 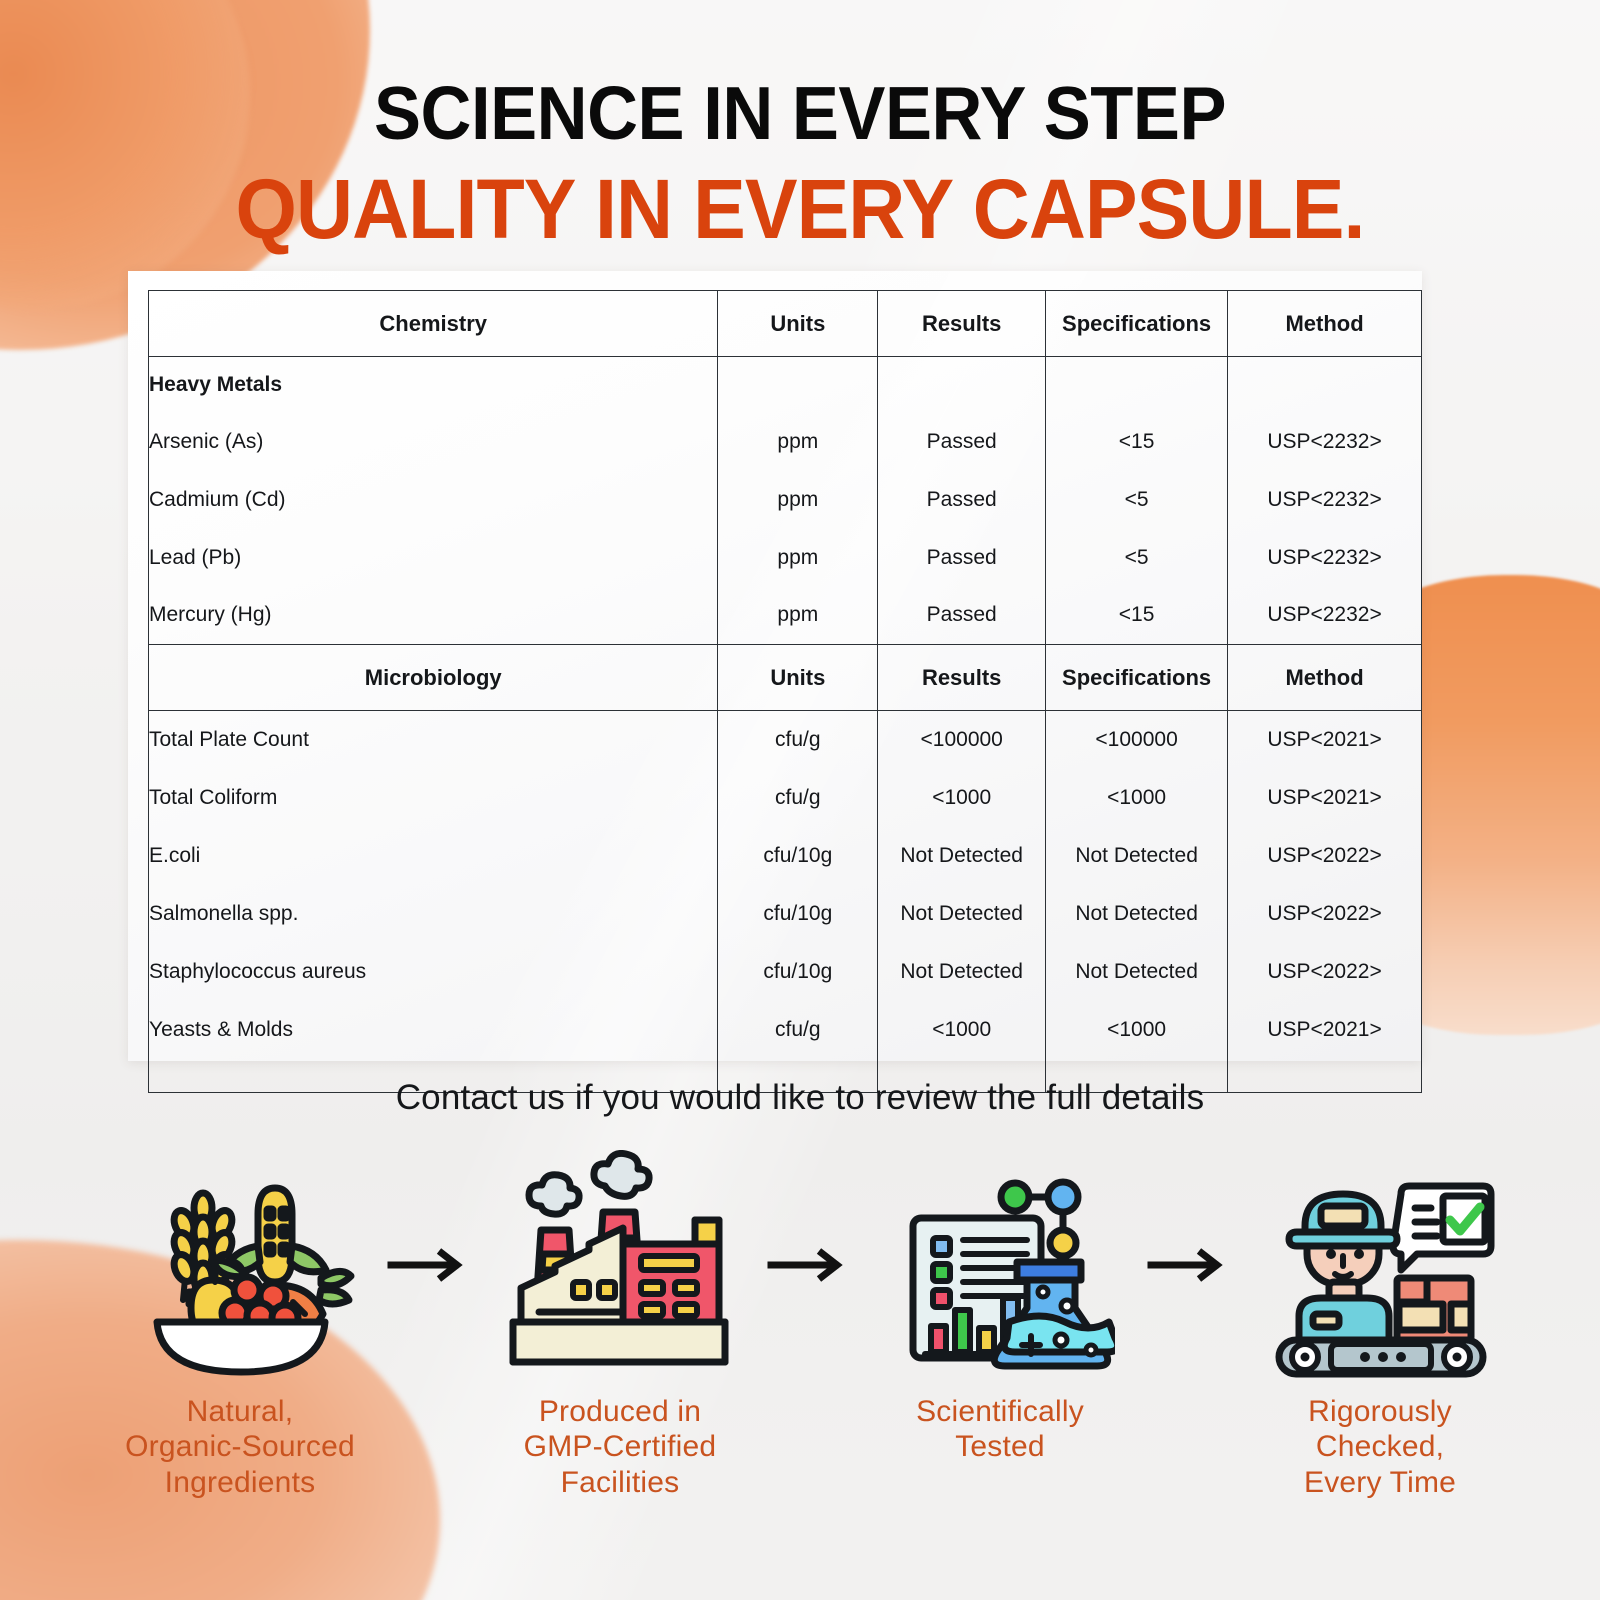 I want to click on table-row: Cadmium (Cd) ppm Passed <5 USP<2232>, so click(x=784, y=499).